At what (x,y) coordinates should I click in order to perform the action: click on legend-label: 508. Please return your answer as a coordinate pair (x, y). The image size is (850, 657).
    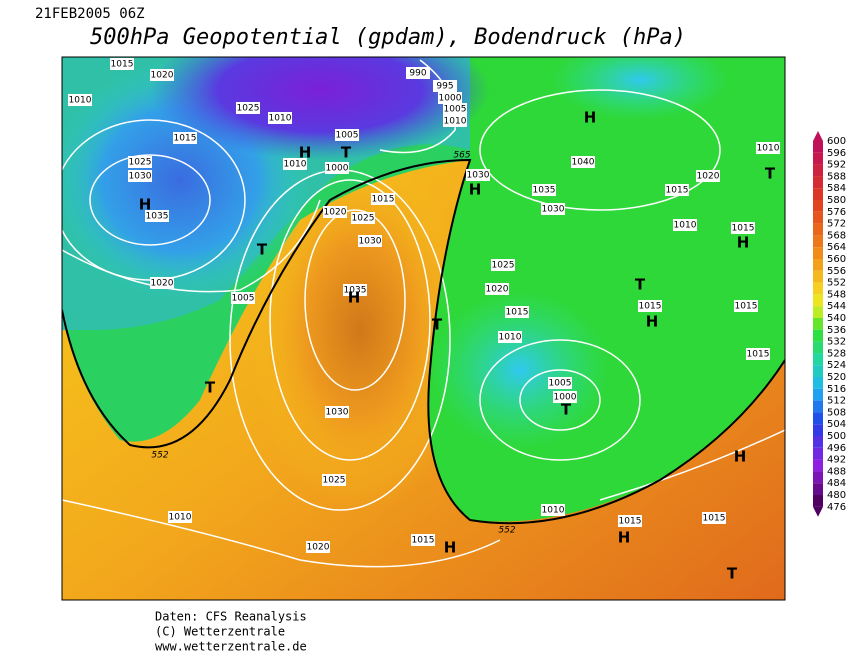
    Looking at the image, I should click on (836, 412).